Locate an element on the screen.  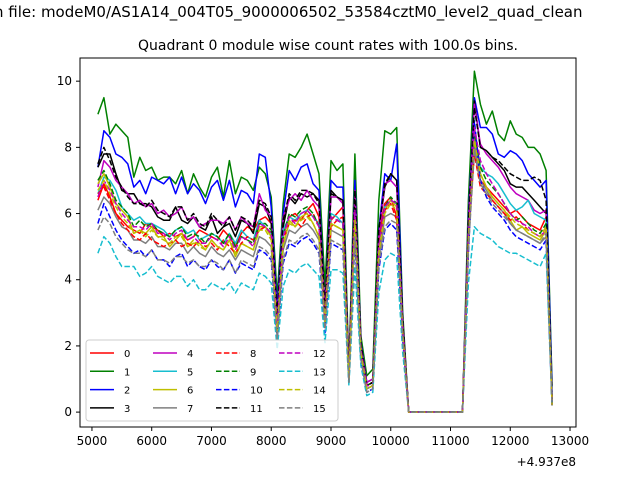
legend-label-8: 8 is located at coordinates (253, 354).